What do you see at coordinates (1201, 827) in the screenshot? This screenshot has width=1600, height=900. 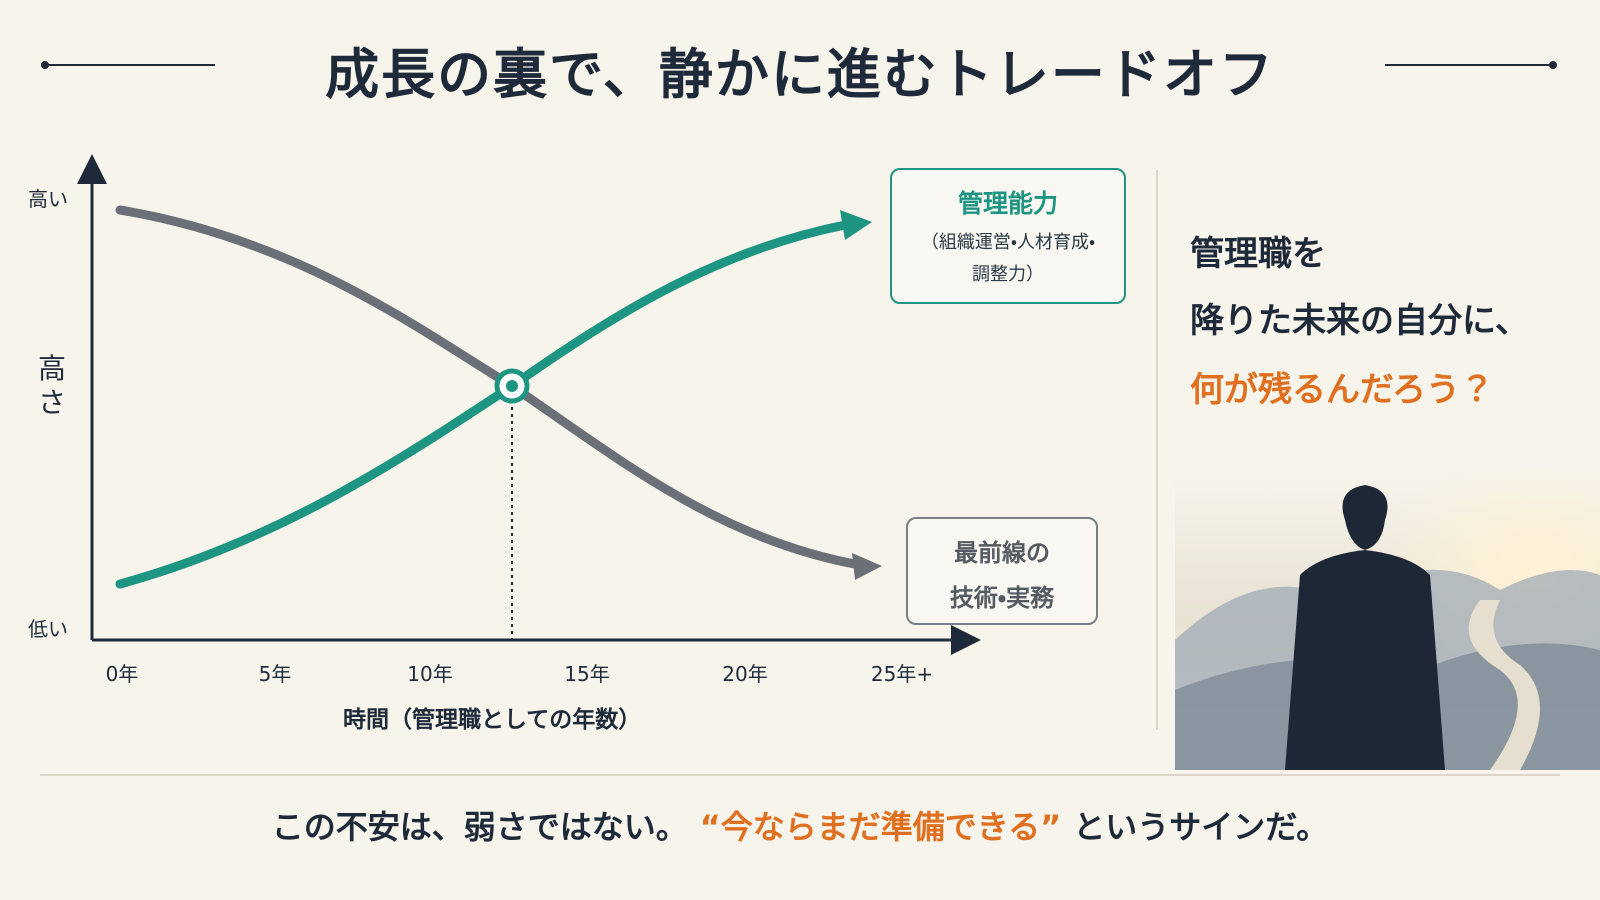 I see `footer-suffix: というサインだ。` at bounding box center [1201, 827].